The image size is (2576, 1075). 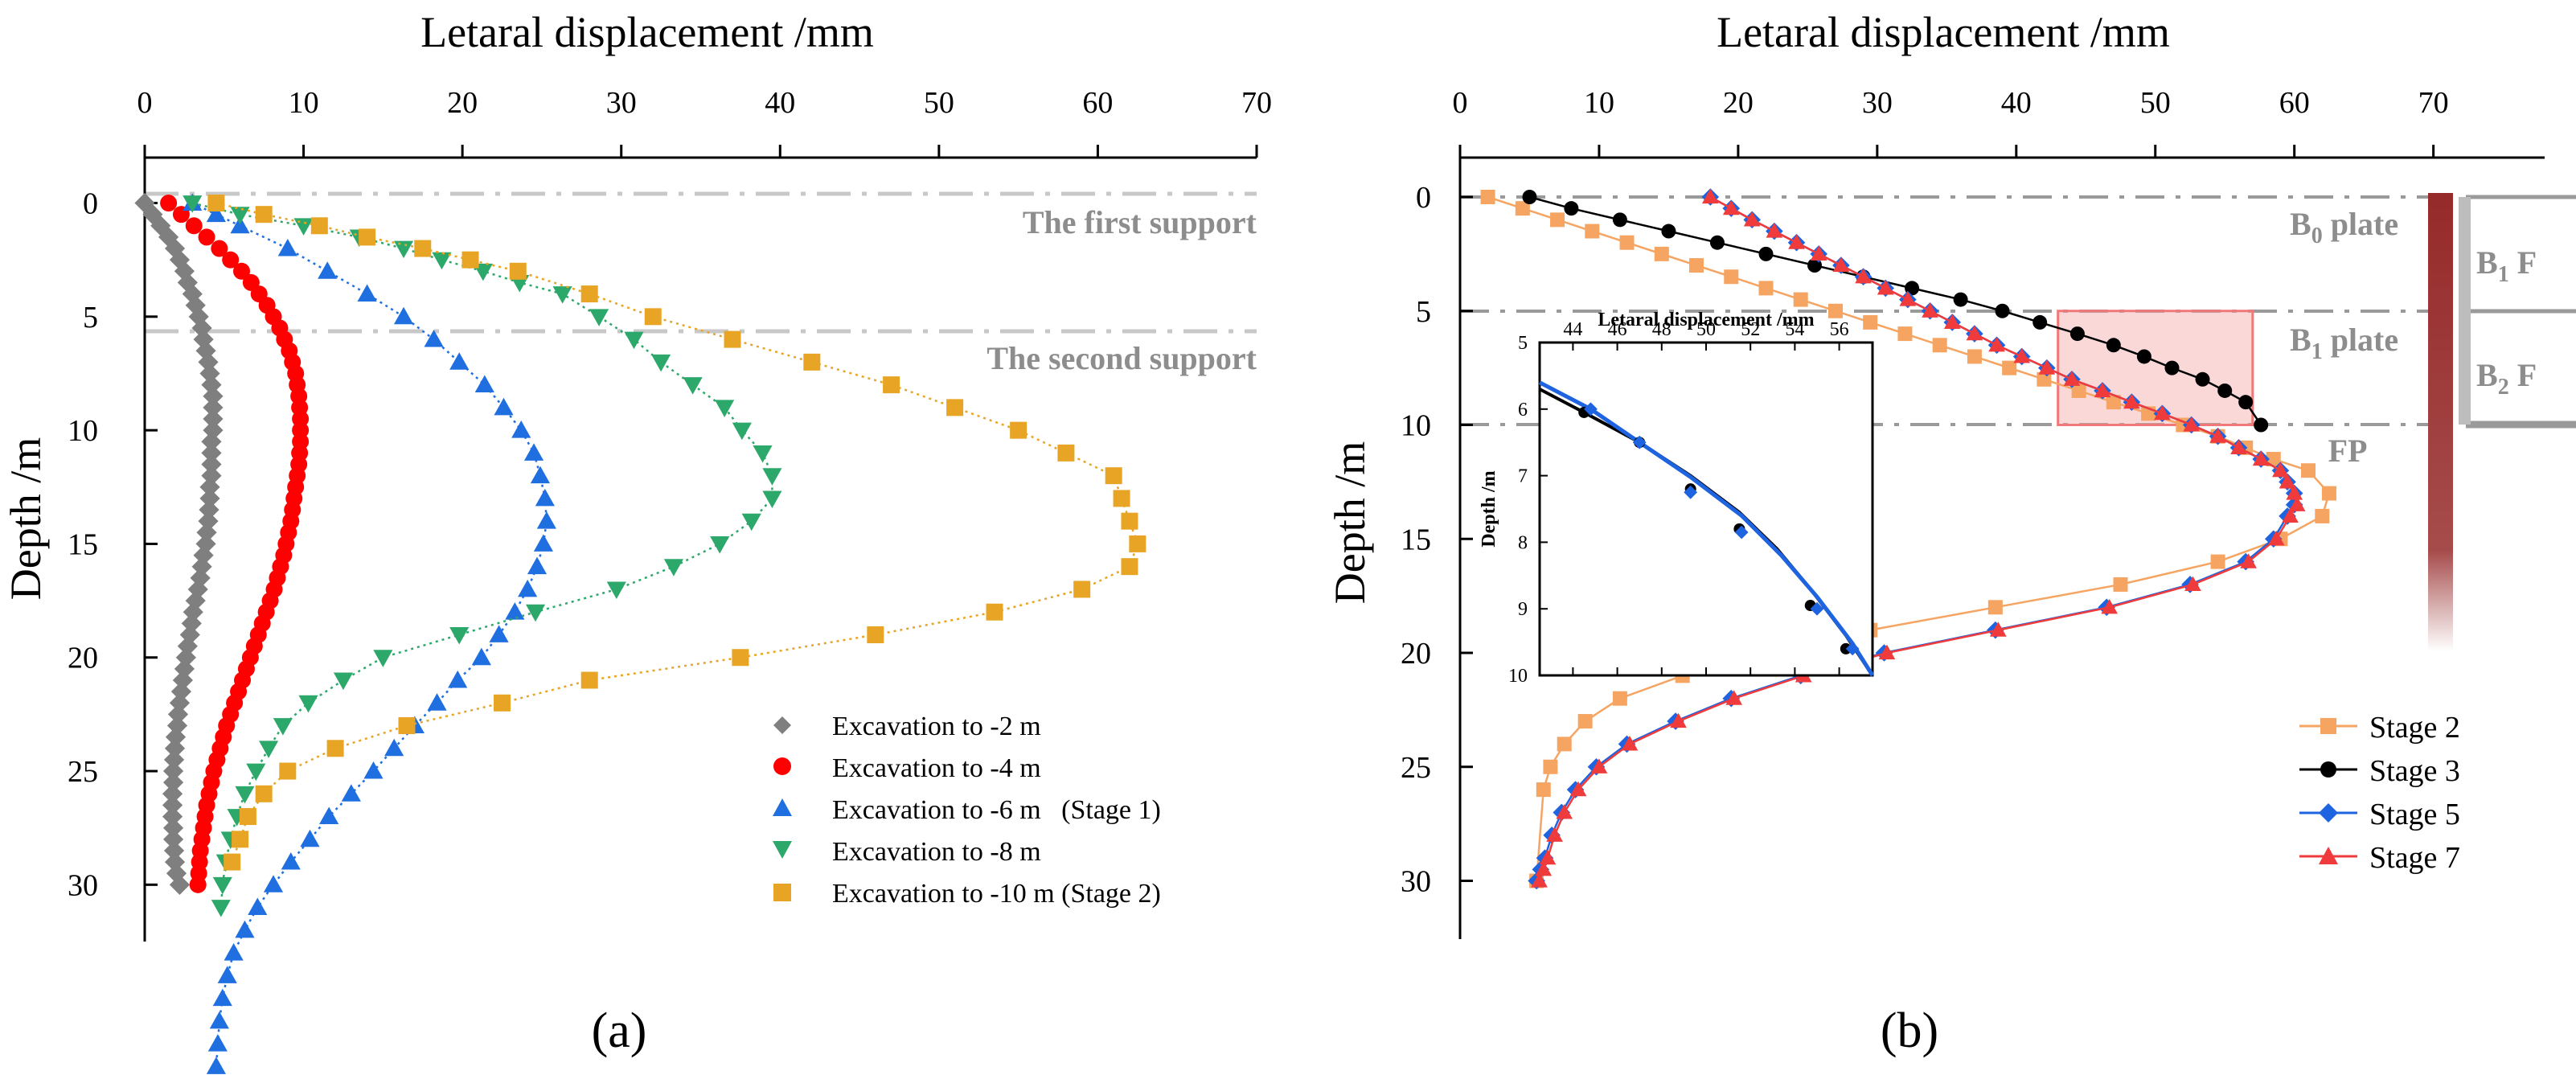 I want to click on panel-label-b: (b), so click(x=1909, y=1030).